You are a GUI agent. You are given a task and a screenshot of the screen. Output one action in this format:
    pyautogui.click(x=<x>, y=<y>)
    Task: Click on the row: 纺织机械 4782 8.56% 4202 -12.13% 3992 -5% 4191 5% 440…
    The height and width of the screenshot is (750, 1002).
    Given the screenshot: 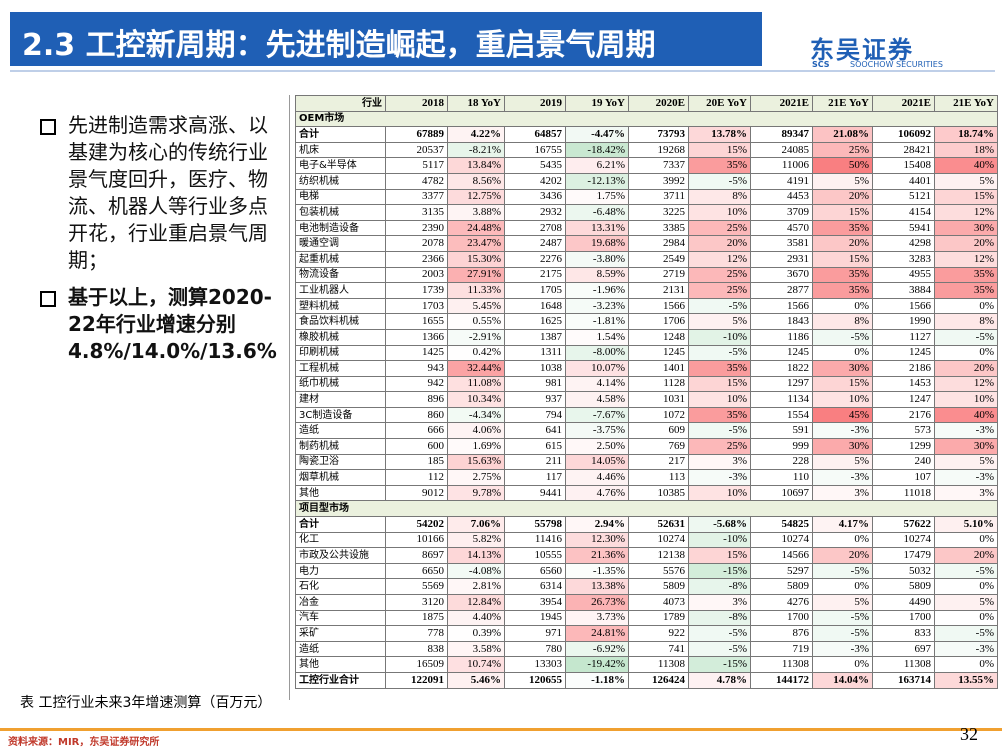 What is the action you would take?
    pyautogui.click(x=646, y=181)
    